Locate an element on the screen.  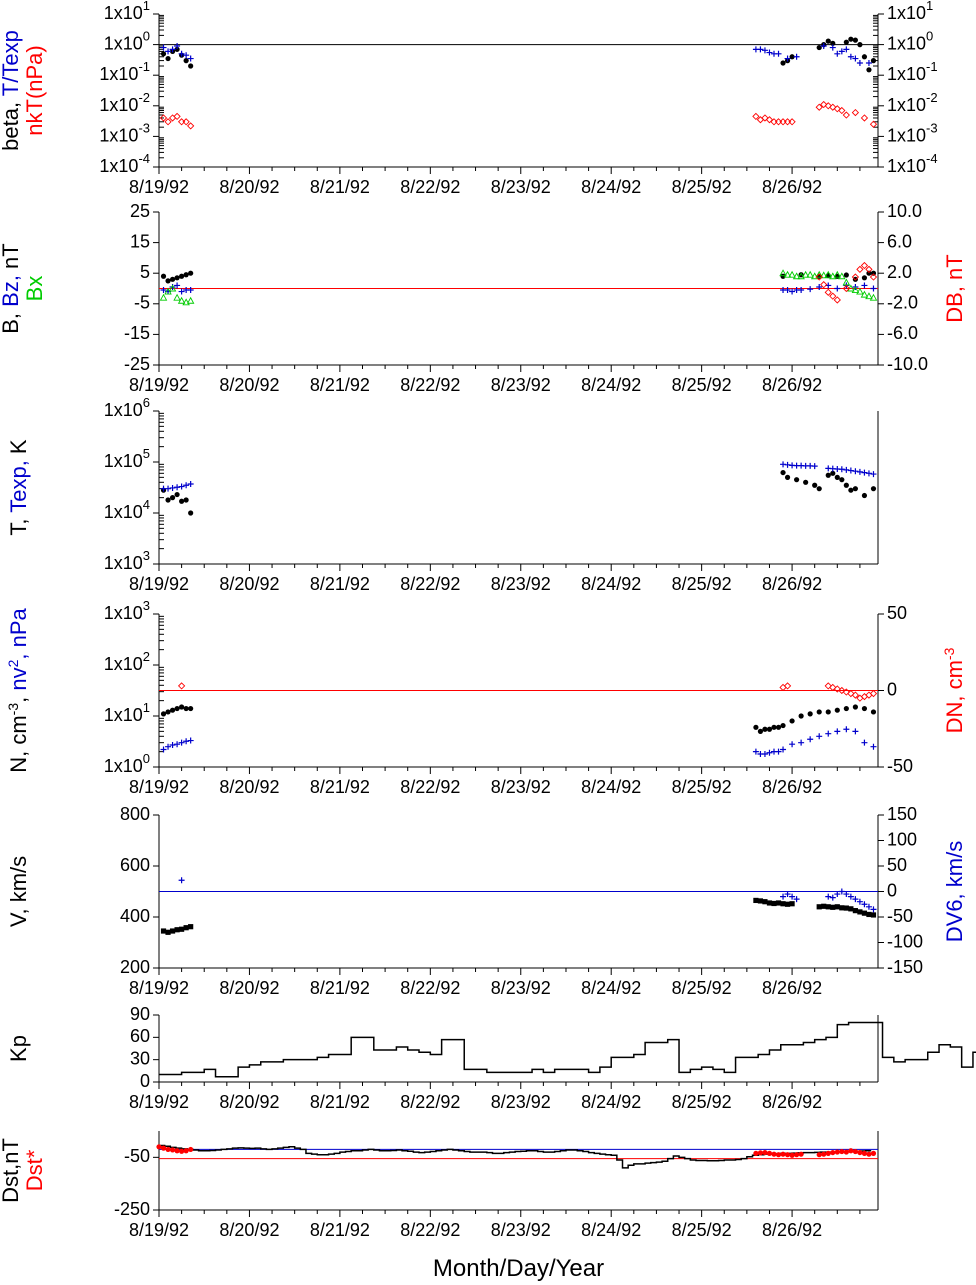
density-y-tick-label-exponent: 0 is located at coordinates (146, 758).